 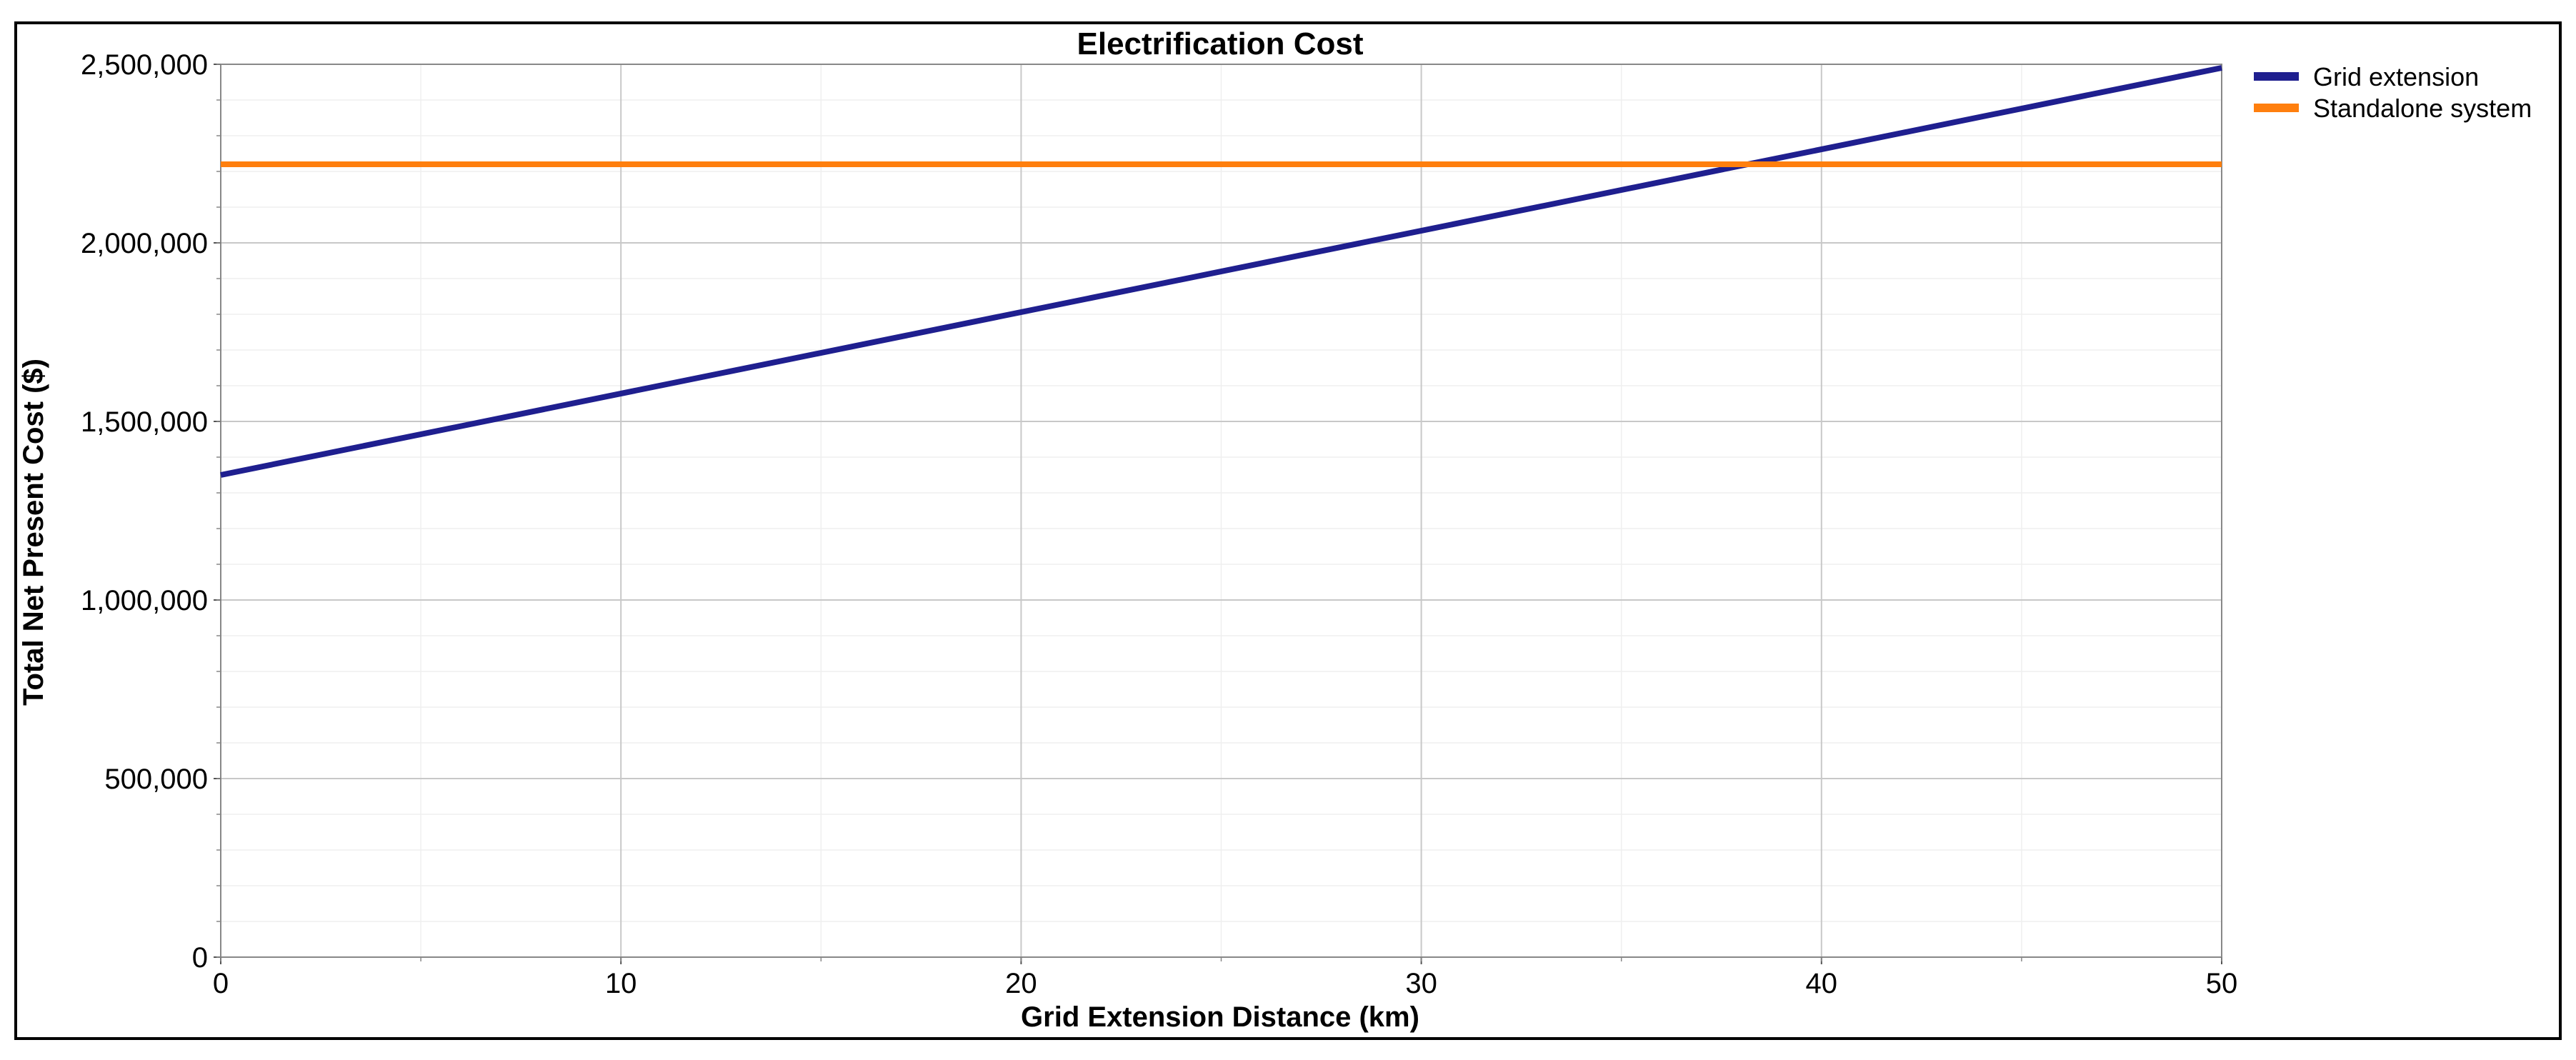 What do you see at coordinates (2396, 76) in the screenshot?
I see `legend-label-grid-extension: Grid extension` at bounding box center [2396, 76].